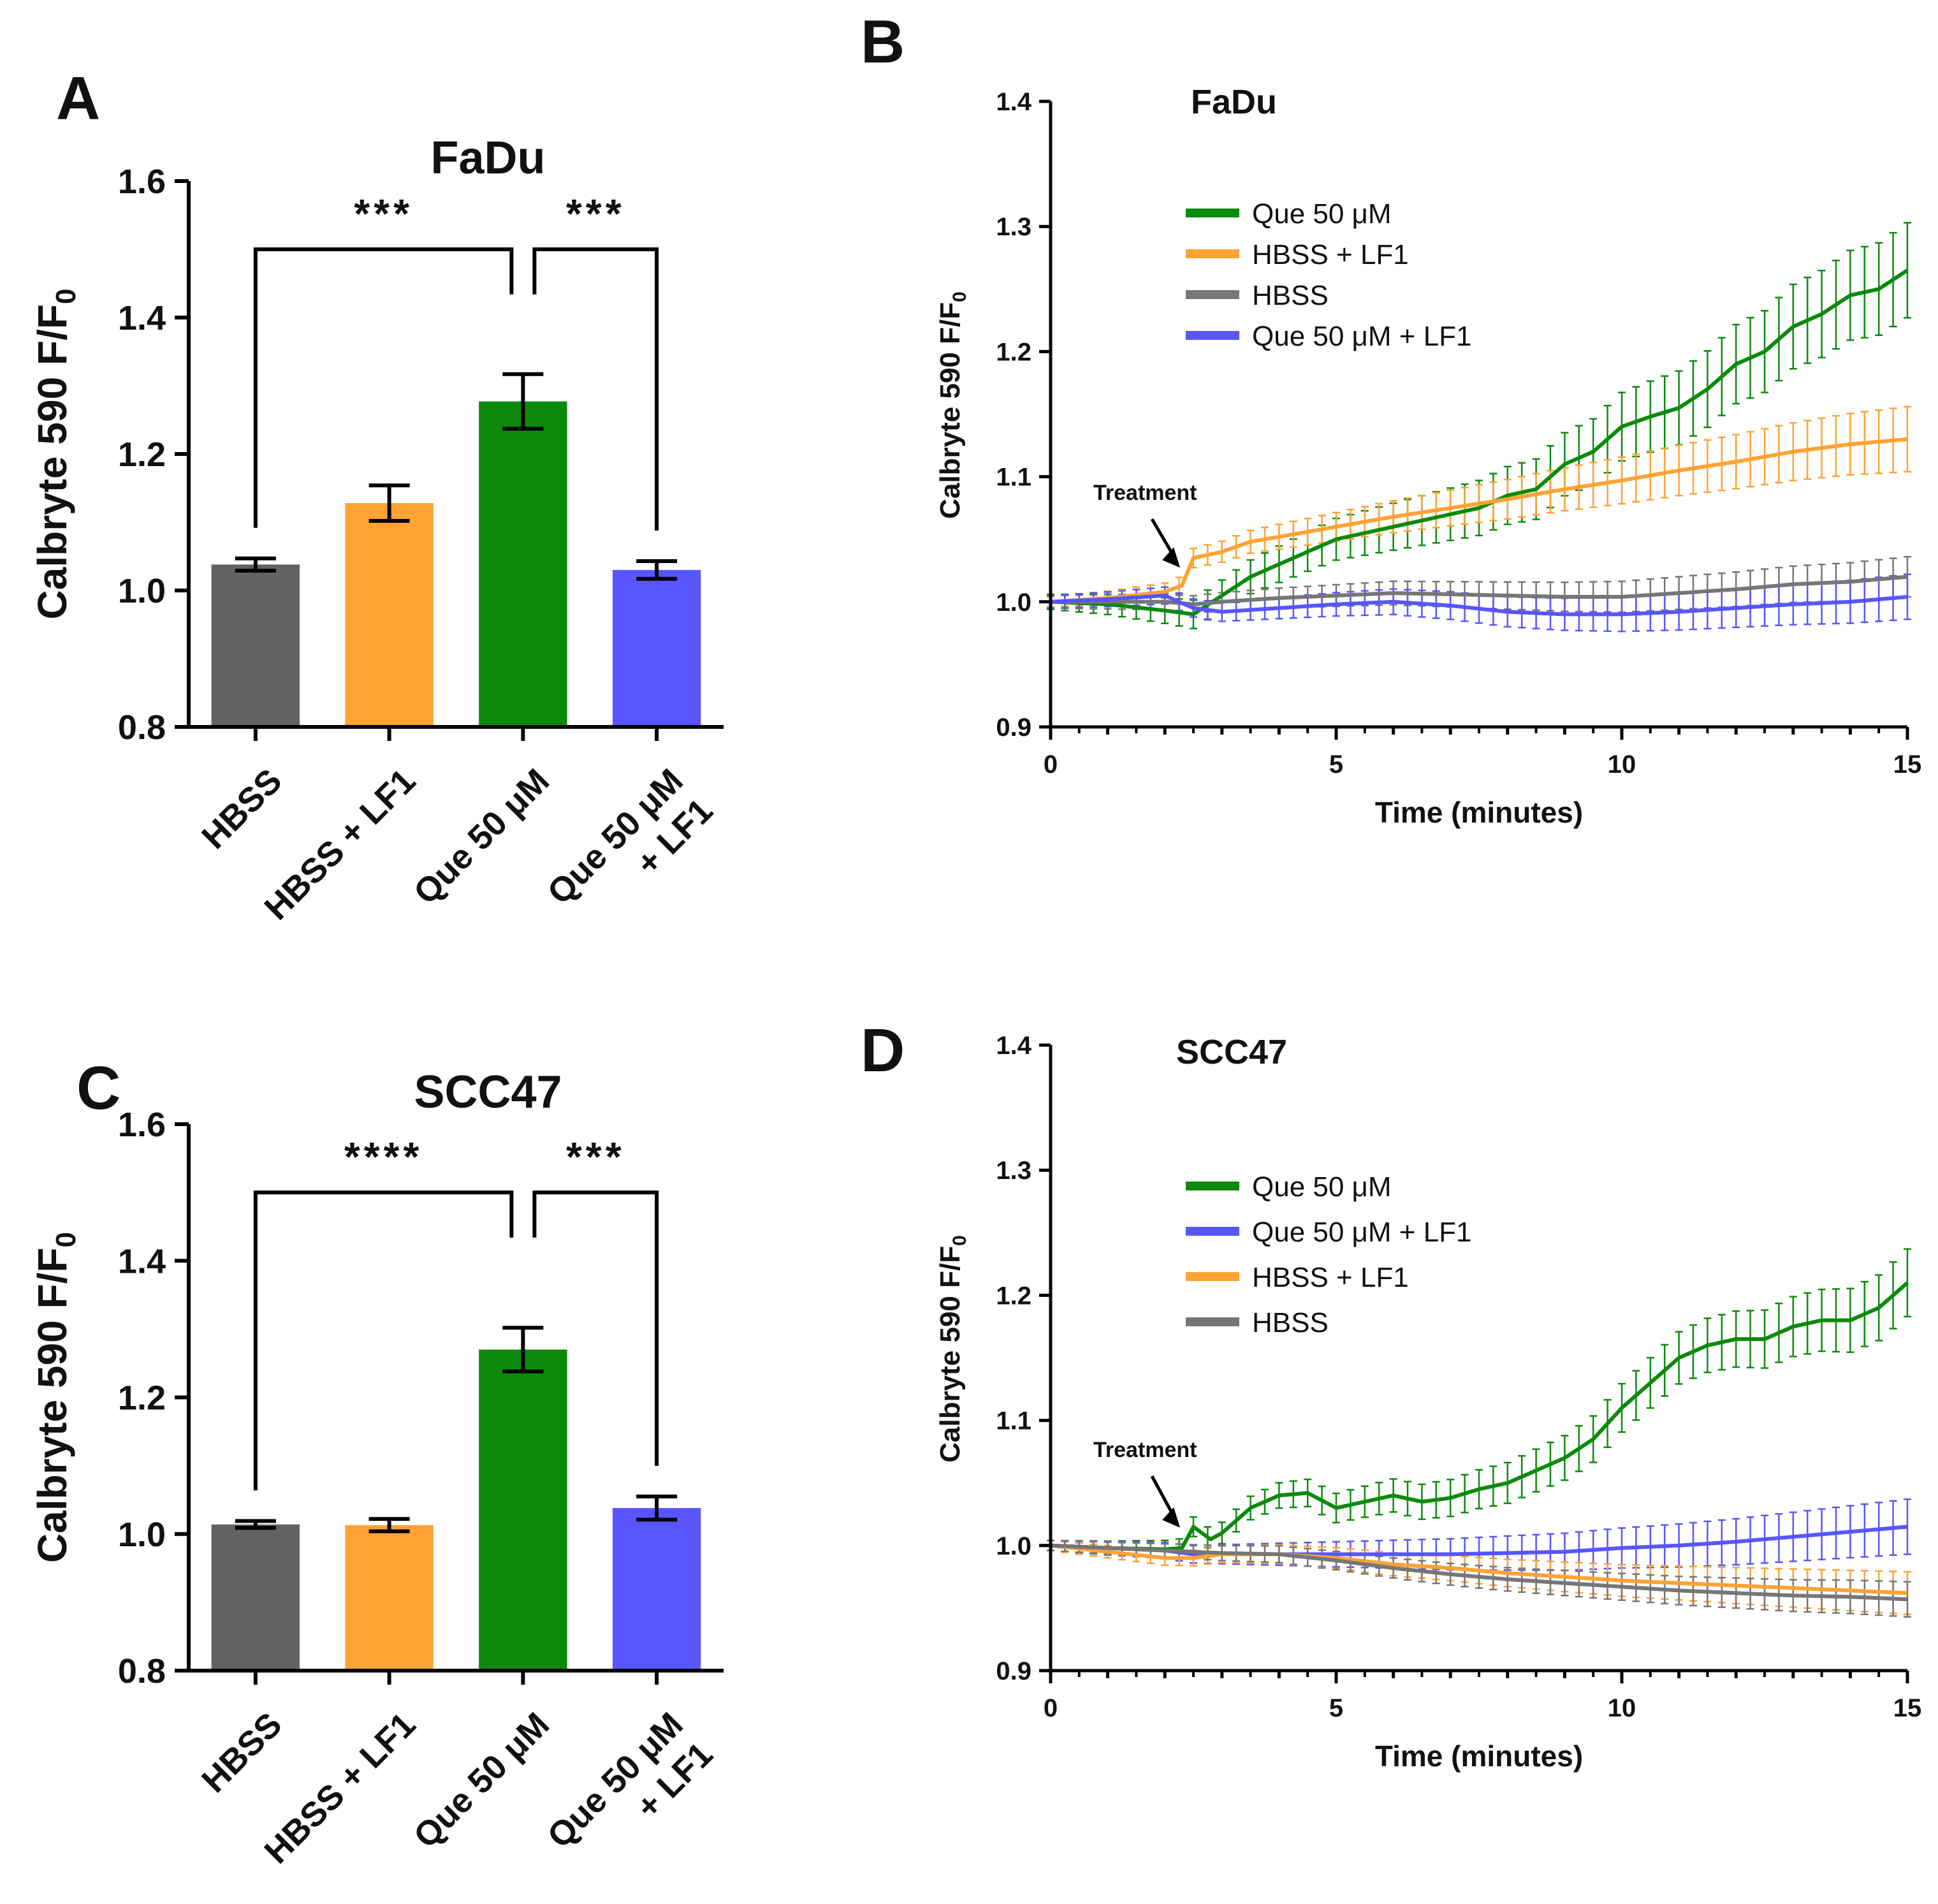 This screenshot has width=1938, height=1904. What do you see at coordinates (1013, 227) in the screenshot?
I see `y-tick-label: 1.3` at bounding box center [1013, 227].